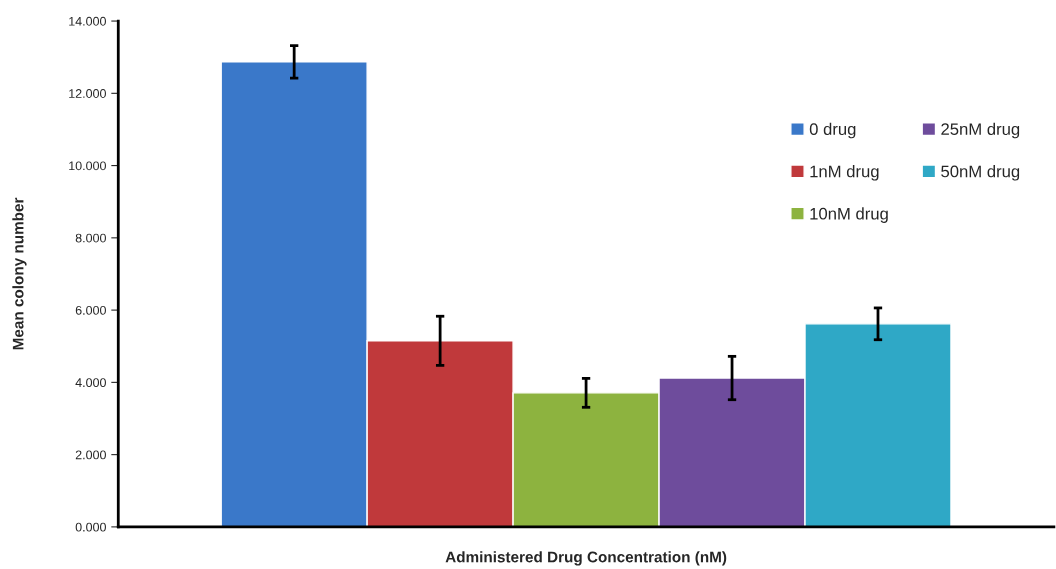  Describe the element at coordinates (849, 215) in the screenshot. I see `legend-label: 10nM drug` at that location.